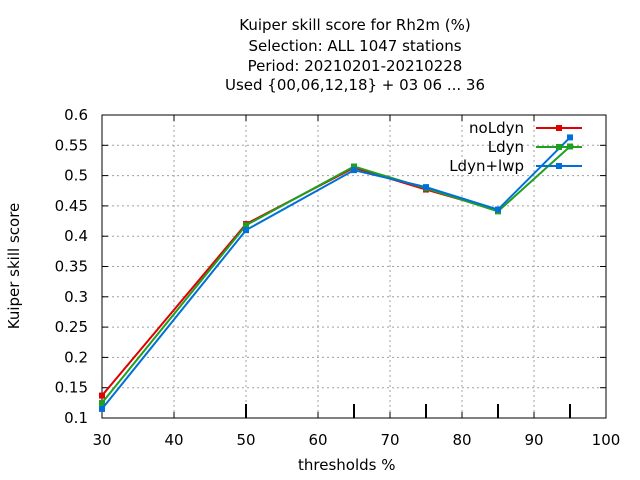  Describe the element at coordinates (76, 176) in the screenshot. I see `y-tick-label: 0.5` at that location.